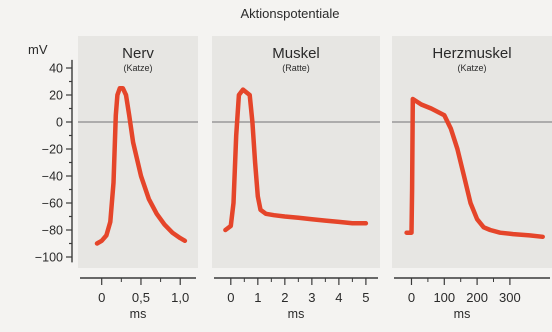 The width and height of the screenshot is (552, 332). Describe the element at coordinates (52, 231) in the screenshot. I see `y-tick-label: −80` at that location.